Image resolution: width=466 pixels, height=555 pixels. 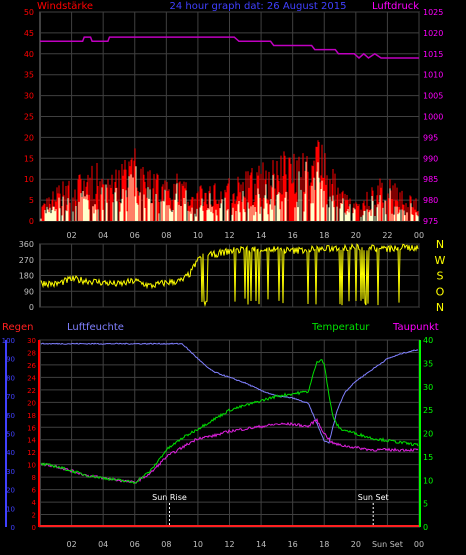 What do you see at coordinates (31, 200) in the screenshot?
I see `y-tick-label: 5` at bounding box center [31, 200].